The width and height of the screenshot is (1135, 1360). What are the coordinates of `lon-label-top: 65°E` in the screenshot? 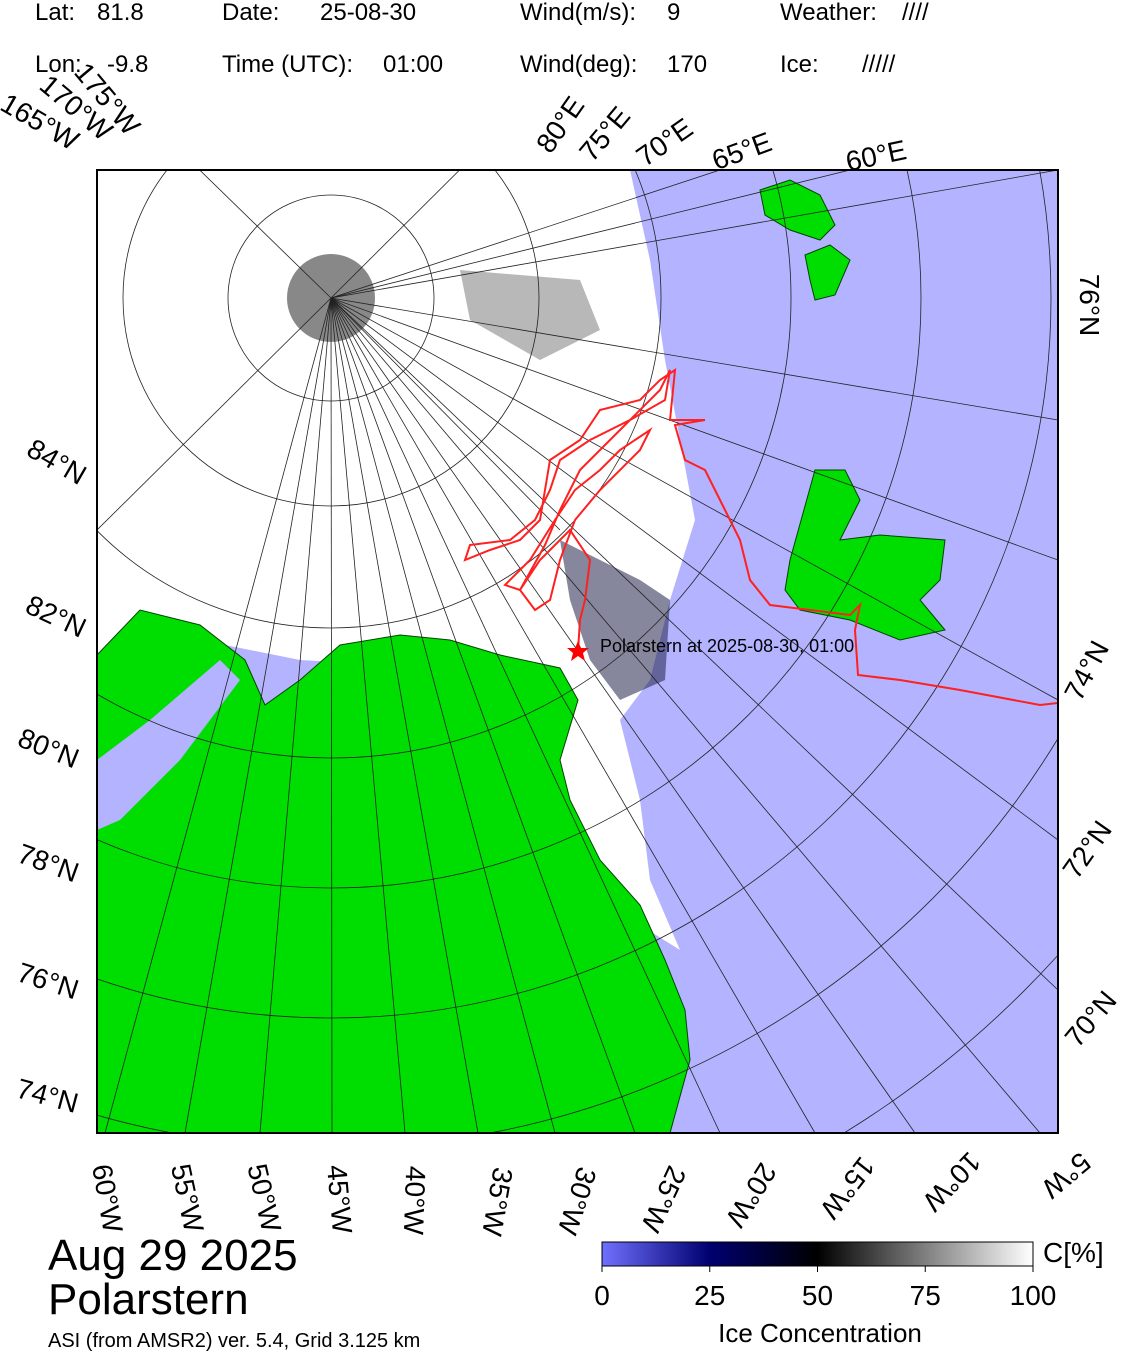 It's located at (742, 151).